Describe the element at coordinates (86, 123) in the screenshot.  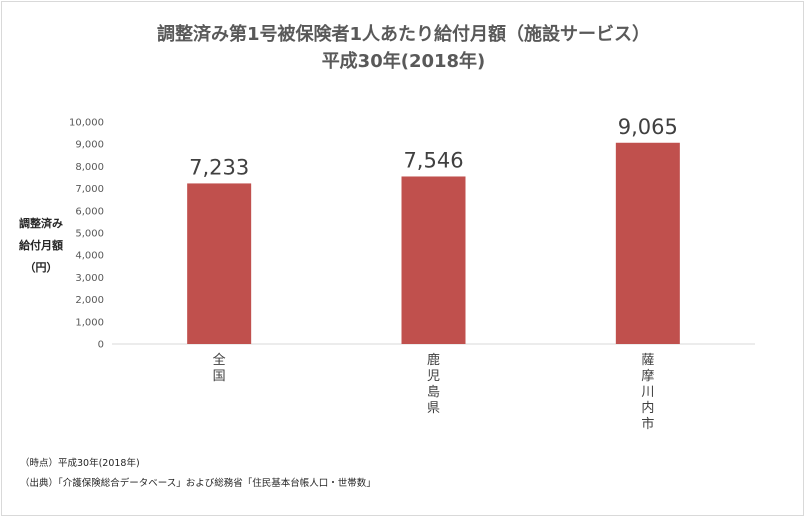
I see `y-tick-label: 10,000` at that location.